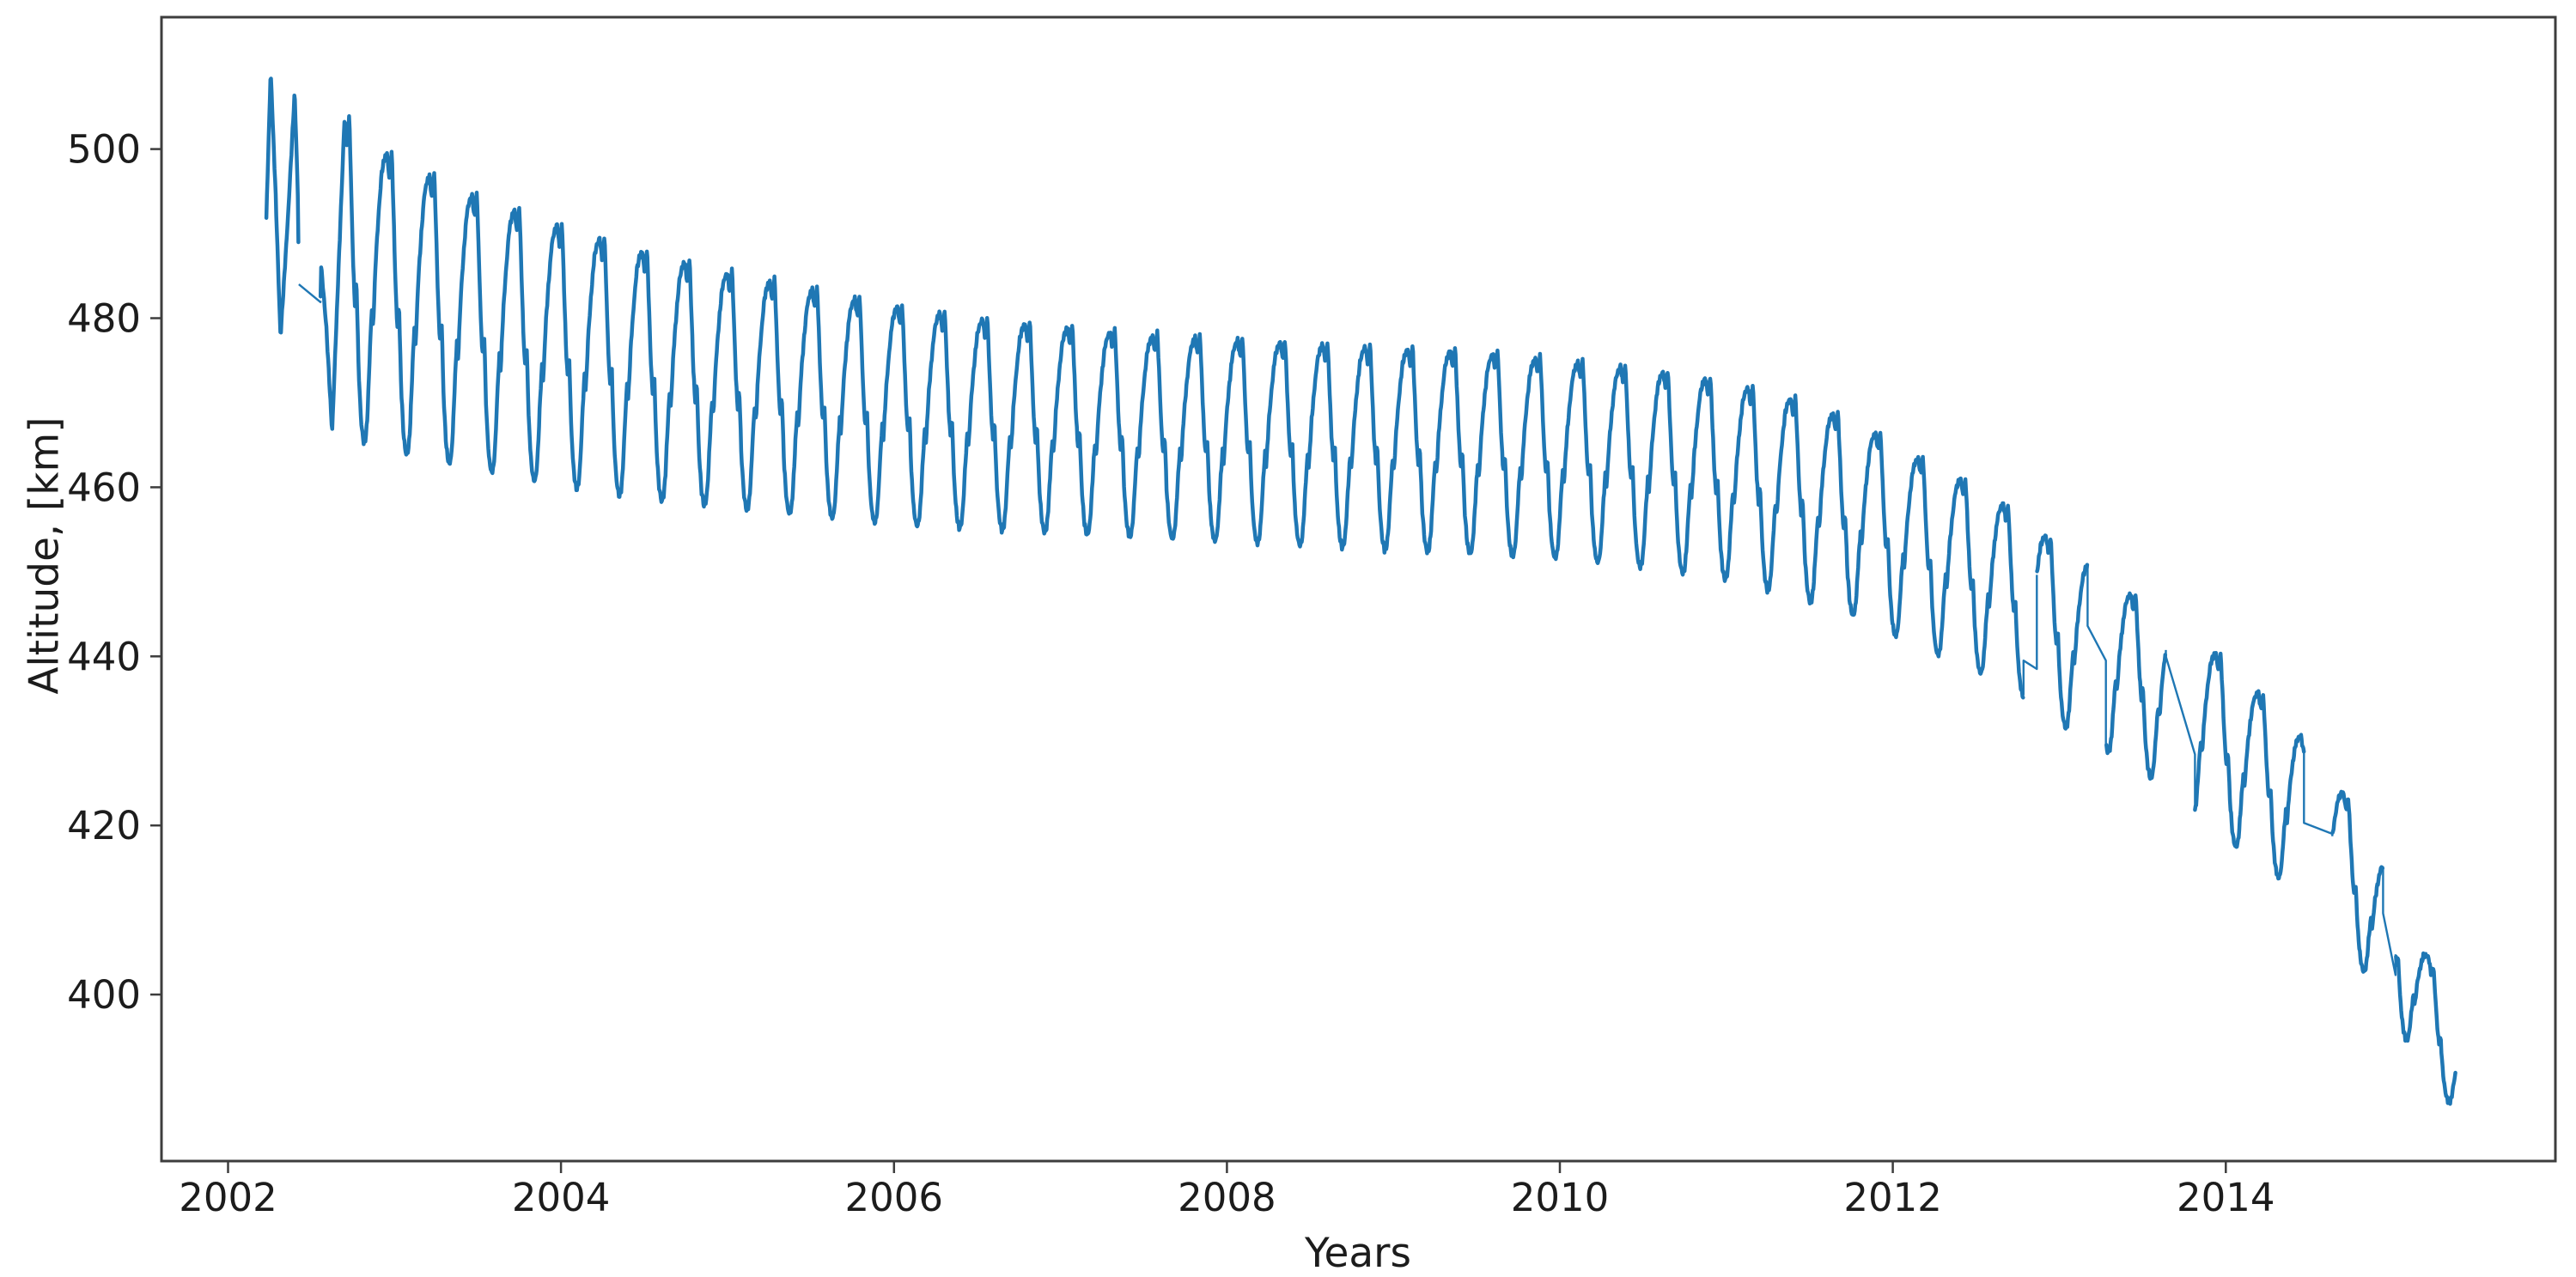 The image size is (2576, 1277). Describe the element at coordinates (894, 1197) in the screenshot. I see `x-tick-label: 2006` at that location.